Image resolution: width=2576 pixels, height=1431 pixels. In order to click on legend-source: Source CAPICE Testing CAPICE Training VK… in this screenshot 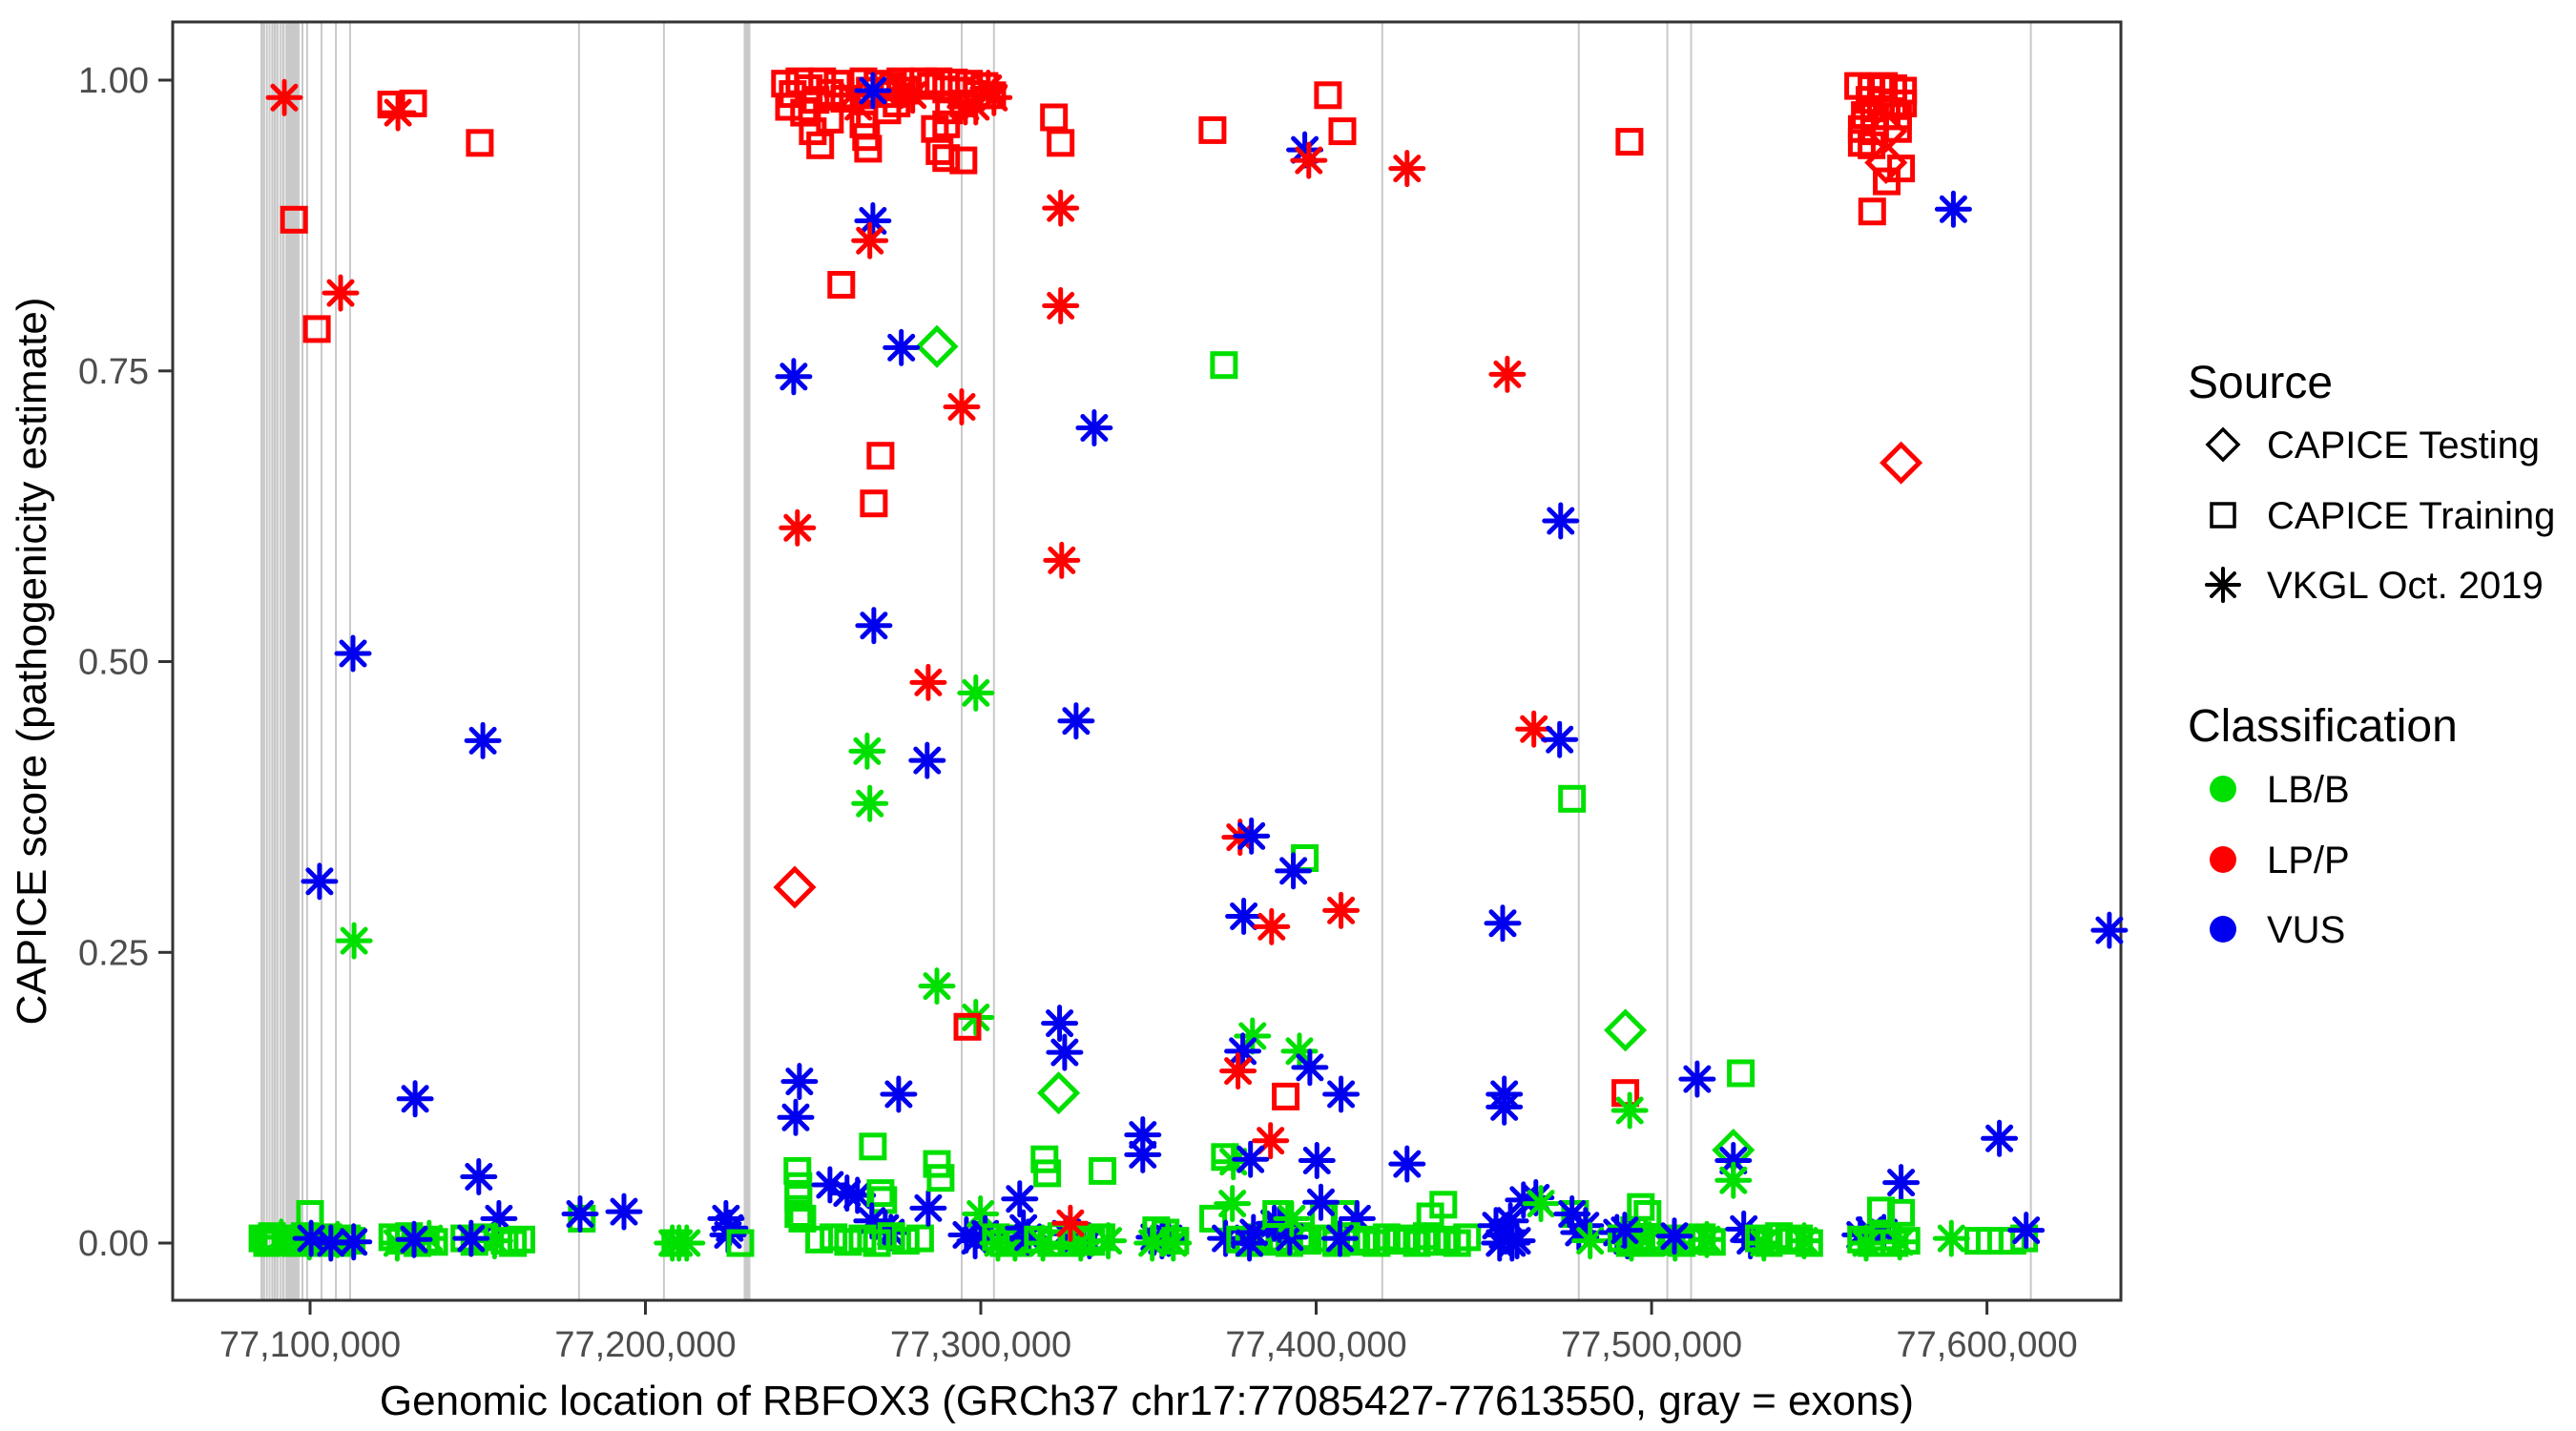, I will do `click(2371, 482)`.